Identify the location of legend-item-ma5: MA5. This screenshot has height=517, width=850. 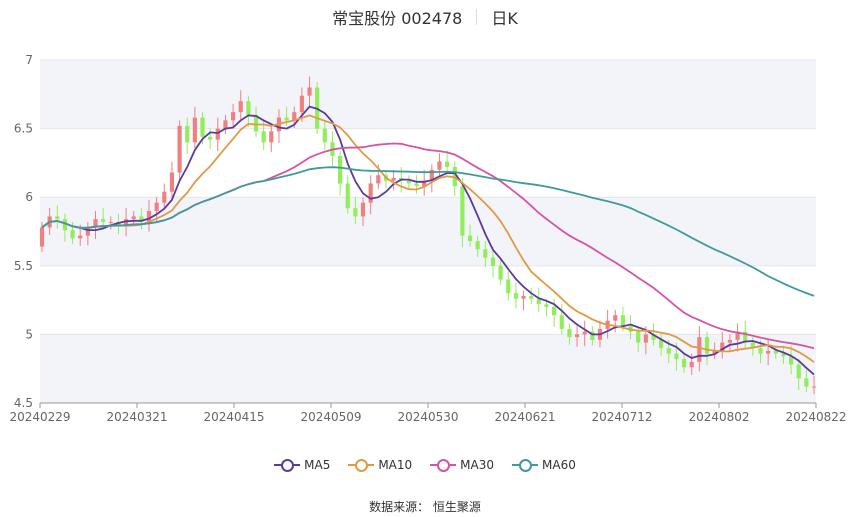
(302, 465).